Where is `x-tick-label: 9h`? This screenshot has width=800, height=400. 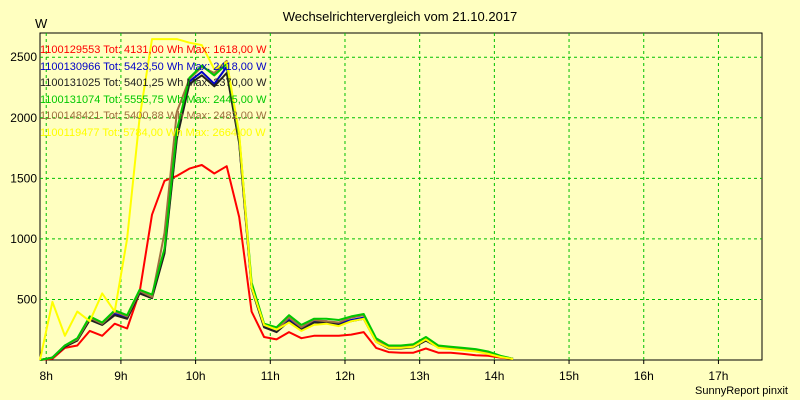
x-tick-label: 9h is located at coordinates (120, 376).